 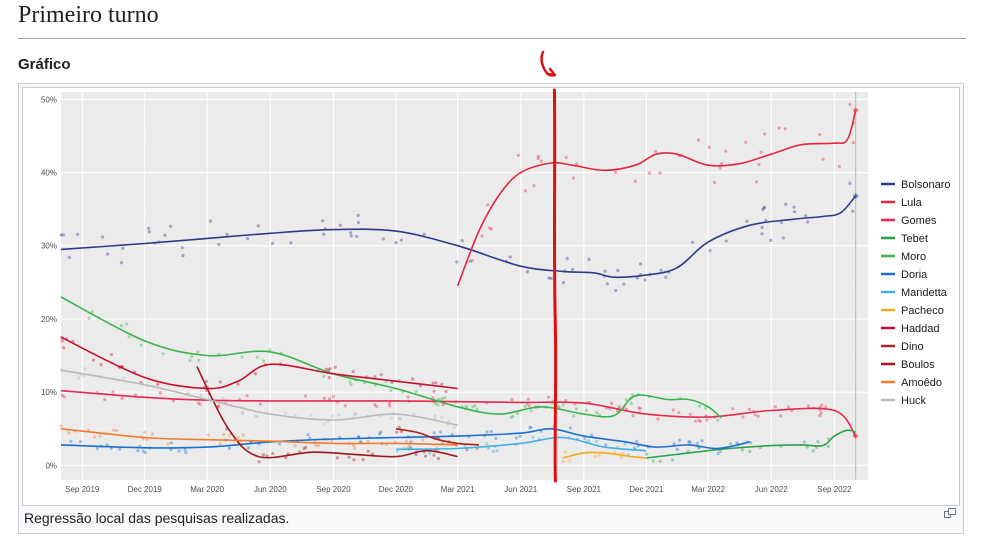 What do you see at coordinates (855, 195) in the screenshot?
I see `result-marker` at bounding box center [855, 195].